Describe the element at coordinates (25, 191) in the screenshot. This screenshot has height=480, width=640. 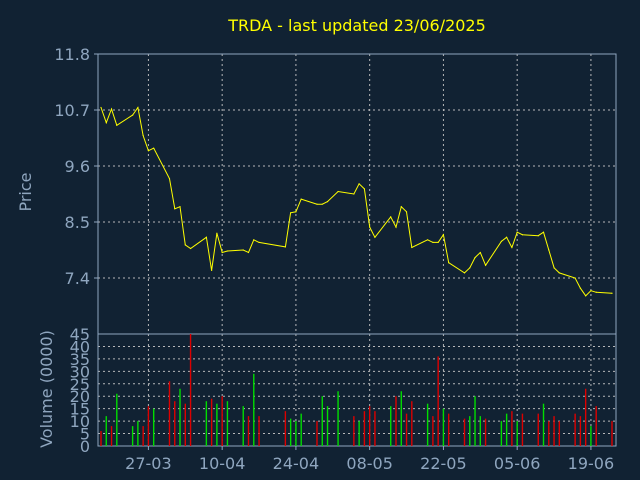
I see `price-axis-label: Price` at that location.